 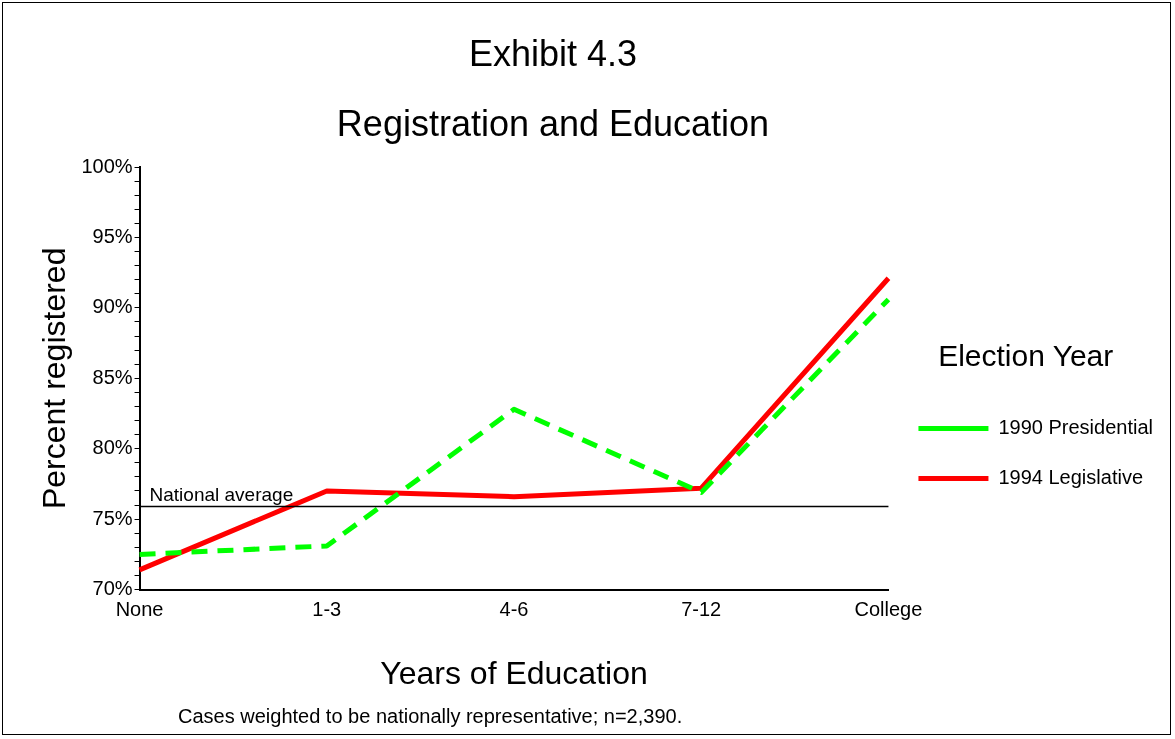 What do you see at coordinates (107, 165) in the screenshot?
I see `y-tick-label: 100%` at bounding box center [107, 165].